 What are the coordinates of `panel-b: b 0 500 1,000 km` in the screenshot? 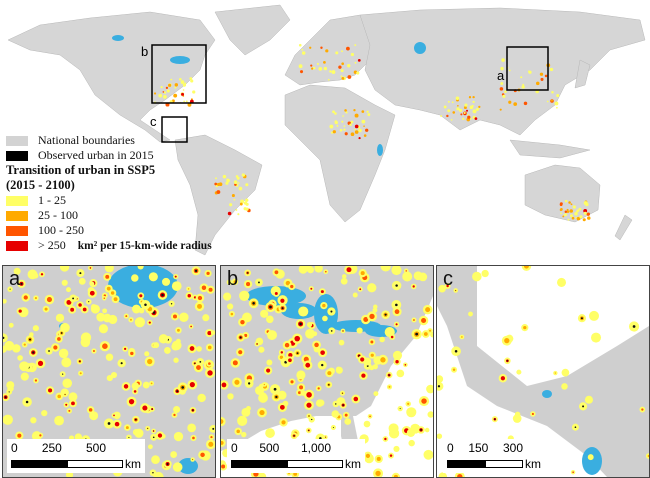 It's located at (327, 371).